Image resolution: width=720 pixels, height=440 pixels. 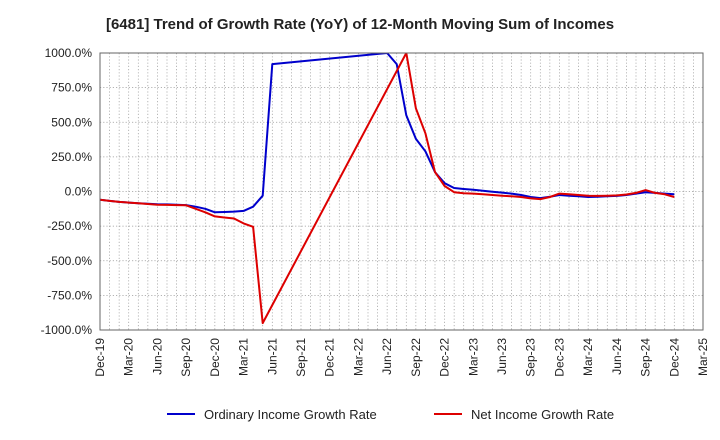 I want to click on x-tick-label: Dec-21, so click(x=330, y=357).